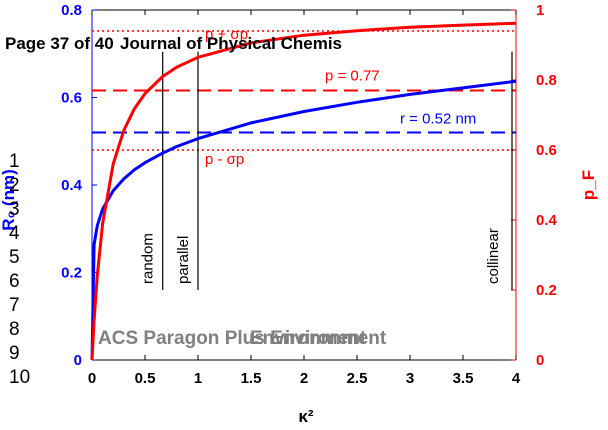 This screenshot has height=430, width=608. I want to click on reference-line-label: p - σp, so click(224, 159).